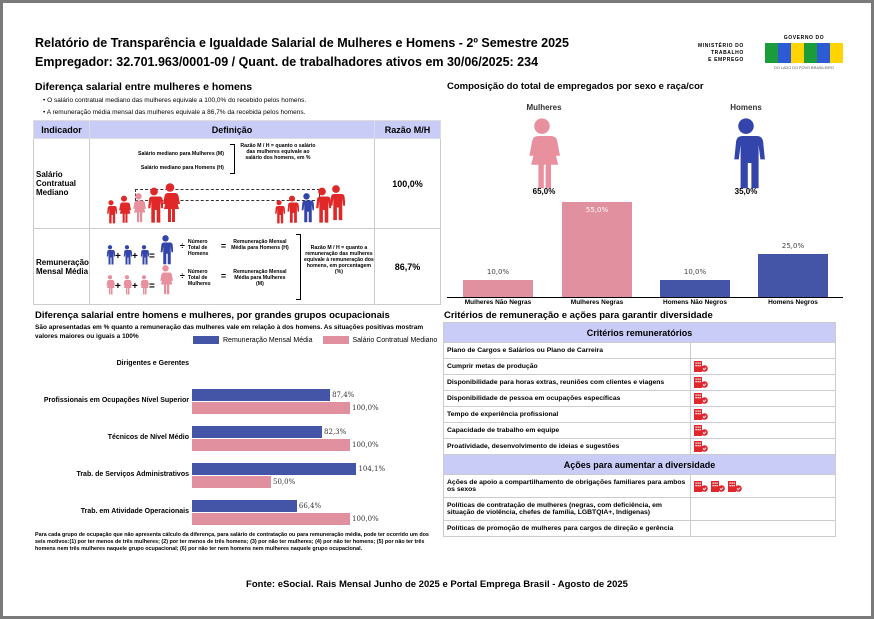  I want to click on criteria-row: Cumprir metas de produção, so click(639, 366).